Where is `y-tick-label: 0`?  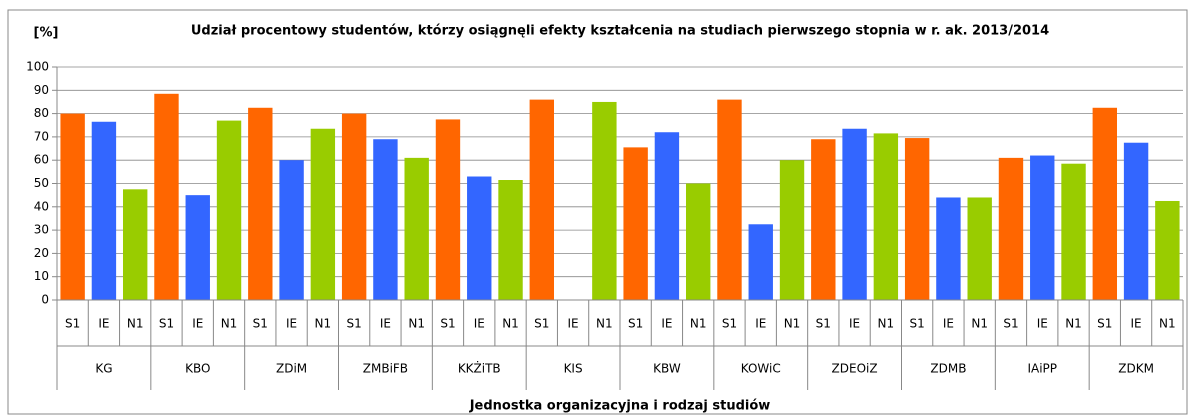
y-tick-label: 0 is located at coordinates (45, 300).